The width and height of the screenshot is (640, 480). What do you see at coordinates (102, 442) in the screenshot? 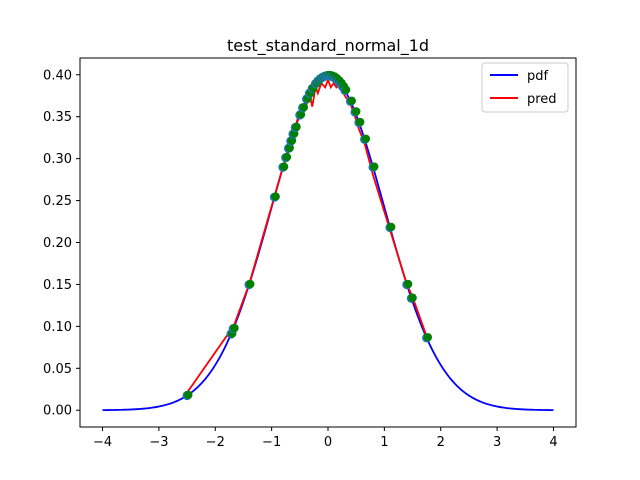
I see `x-tick-label: −4` at bounding box center [102, 442].